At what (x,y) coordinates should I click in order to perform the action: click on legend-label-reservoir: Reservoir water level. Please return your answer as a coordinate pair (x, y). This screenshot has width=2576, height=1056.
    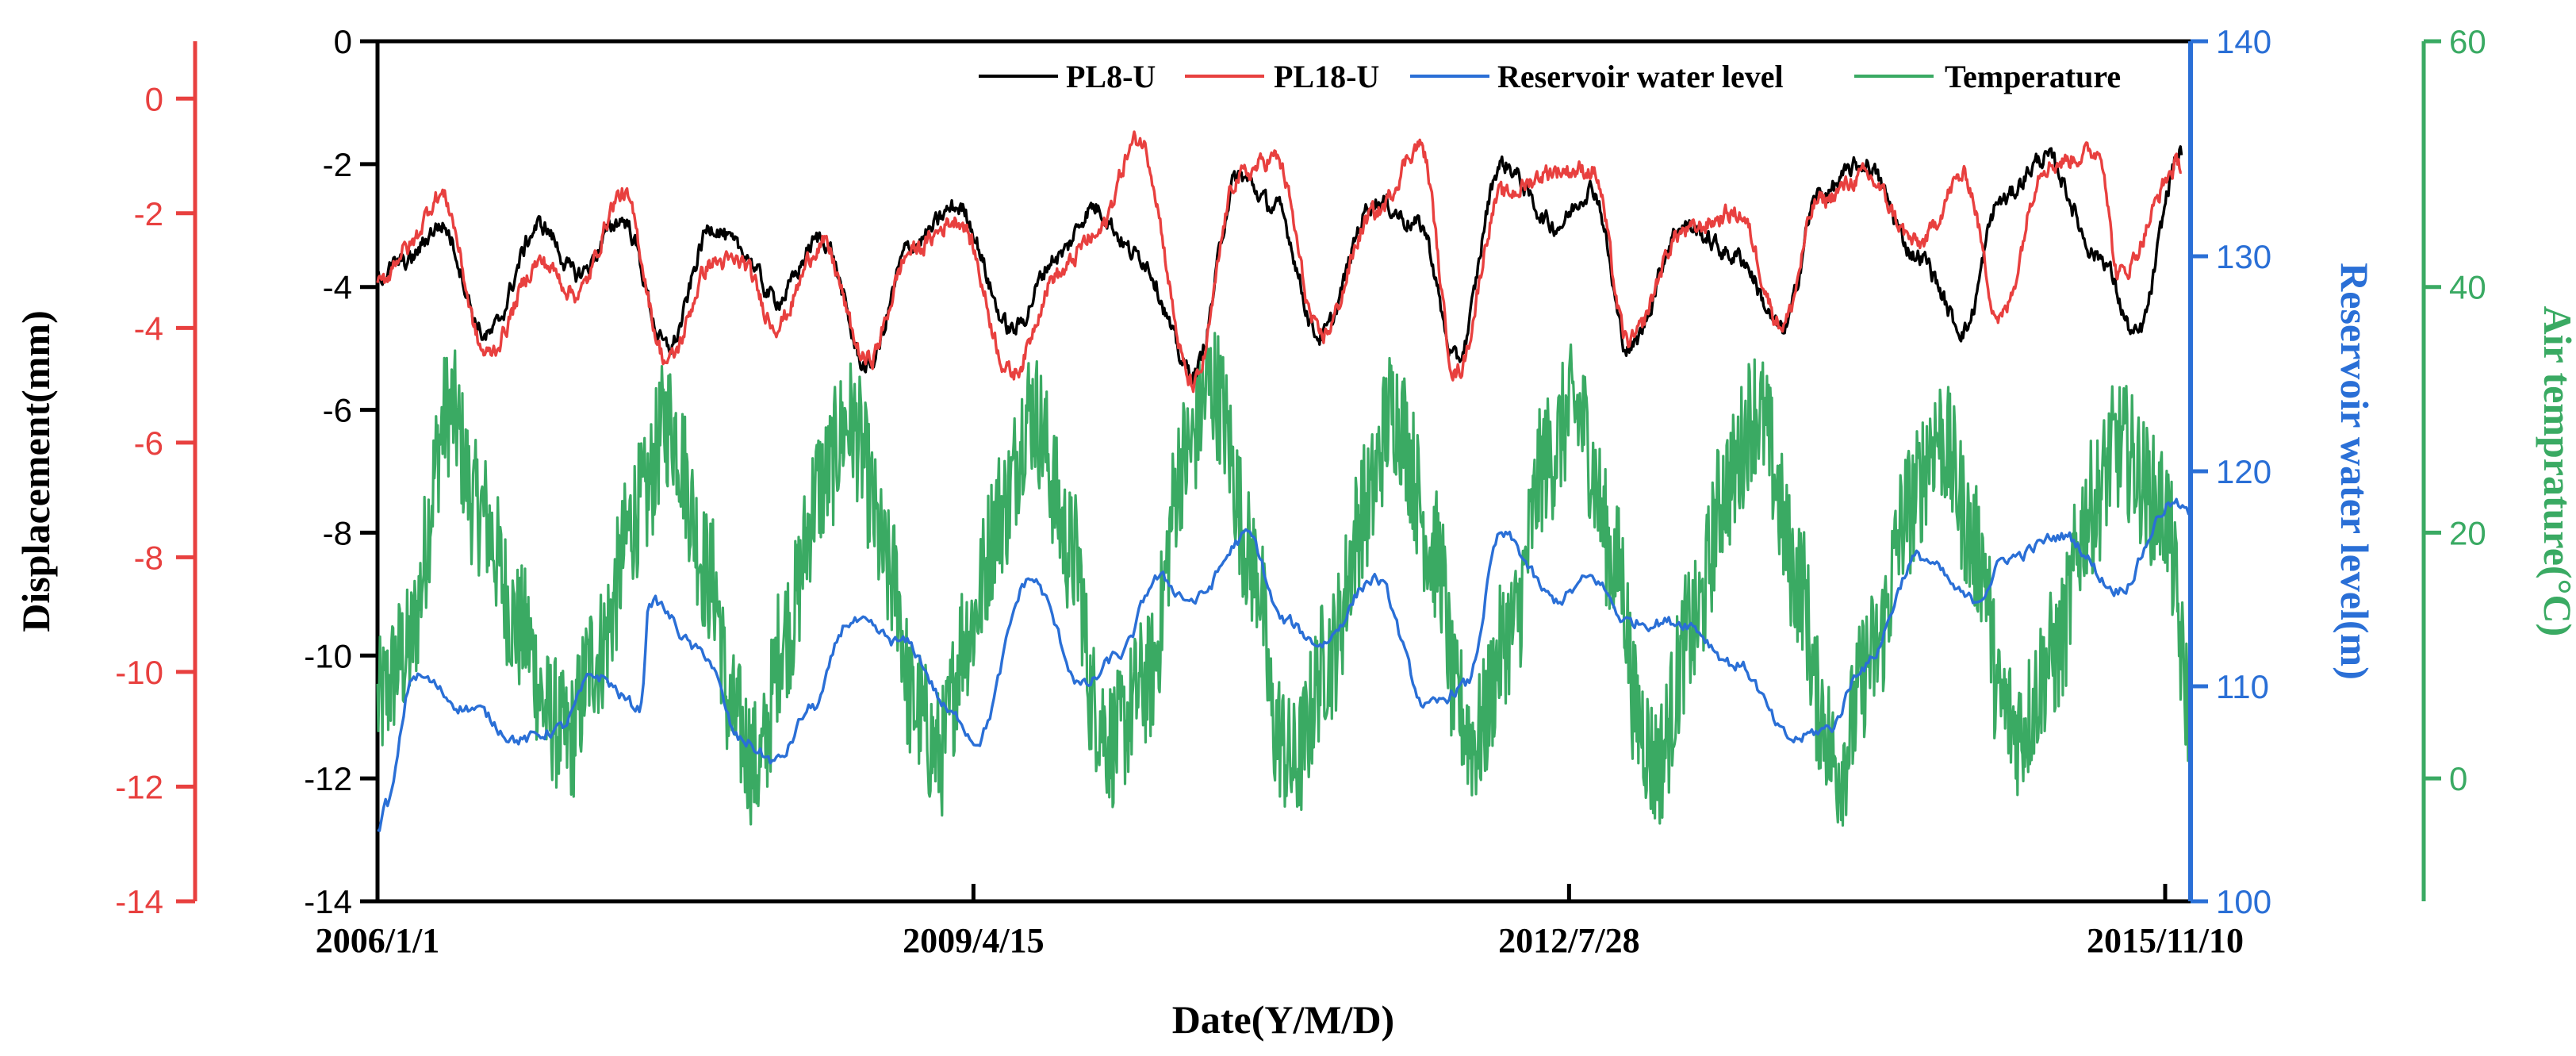
    Looking at the image, I should click on (1640, 76).